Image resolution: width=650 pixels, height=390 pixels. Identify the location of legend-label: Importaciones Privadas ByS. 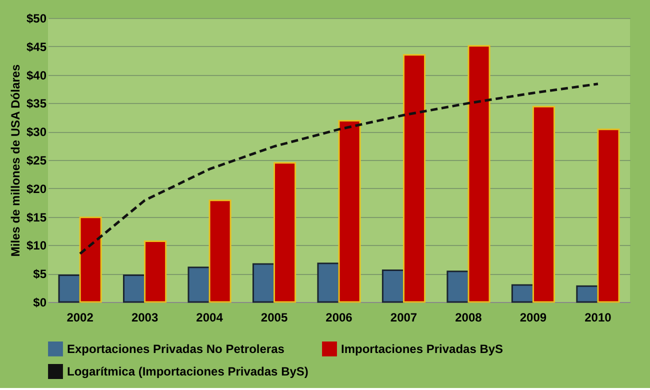
(422, 349).